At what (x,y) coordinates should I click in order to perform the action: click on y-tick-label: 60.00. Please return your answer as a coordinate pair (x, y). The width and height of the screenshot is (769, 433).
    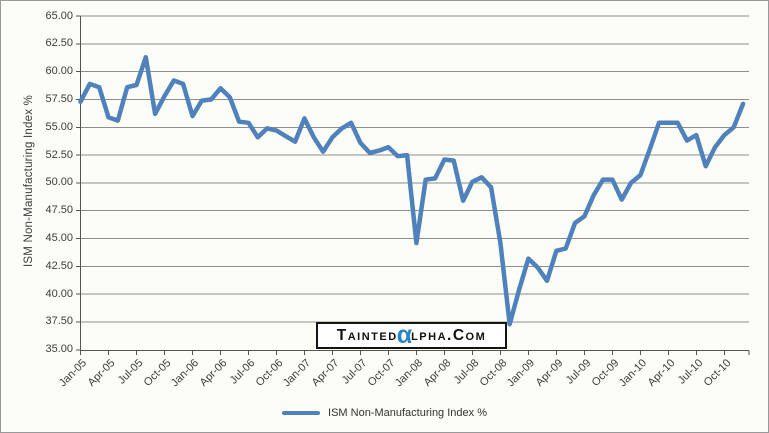
    Looking at the image, I should click on (59, 71).